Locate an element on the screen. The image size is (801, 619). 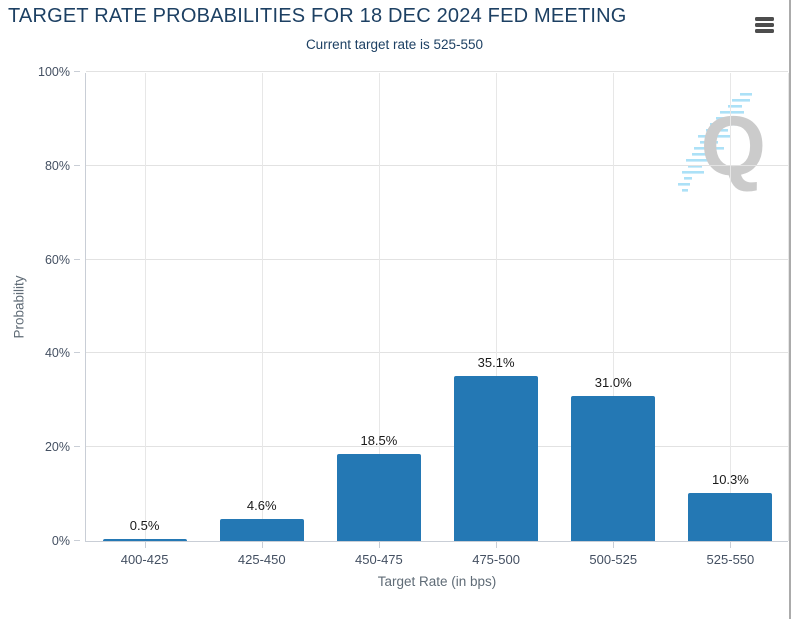
x-tick-label: 400-425 is located at coordinates (144, 559).